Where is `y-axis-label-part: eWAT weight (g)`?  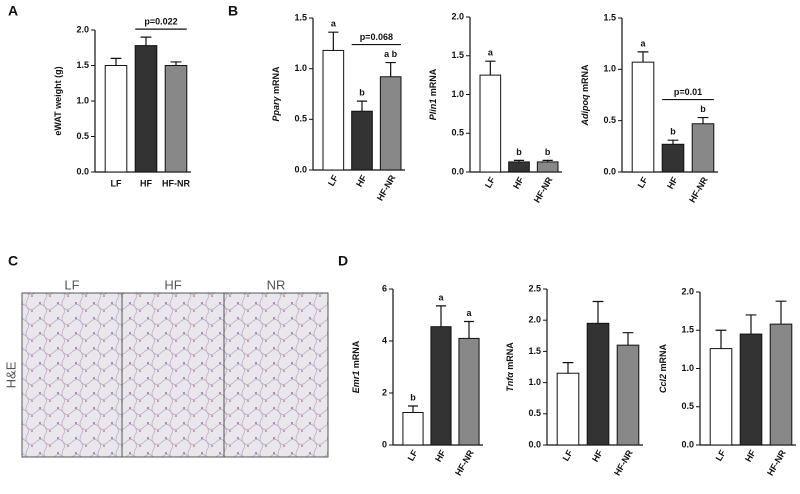 y-axis-label-part: eWAT weight (g) is located at coordinates (58, 100).